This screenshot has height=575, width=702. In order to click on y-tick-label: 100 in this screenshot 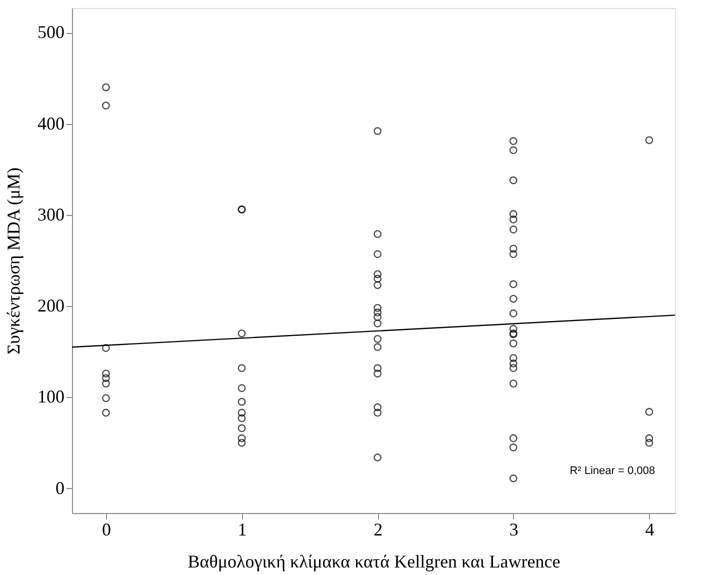, I will do `click(51, 396)`.